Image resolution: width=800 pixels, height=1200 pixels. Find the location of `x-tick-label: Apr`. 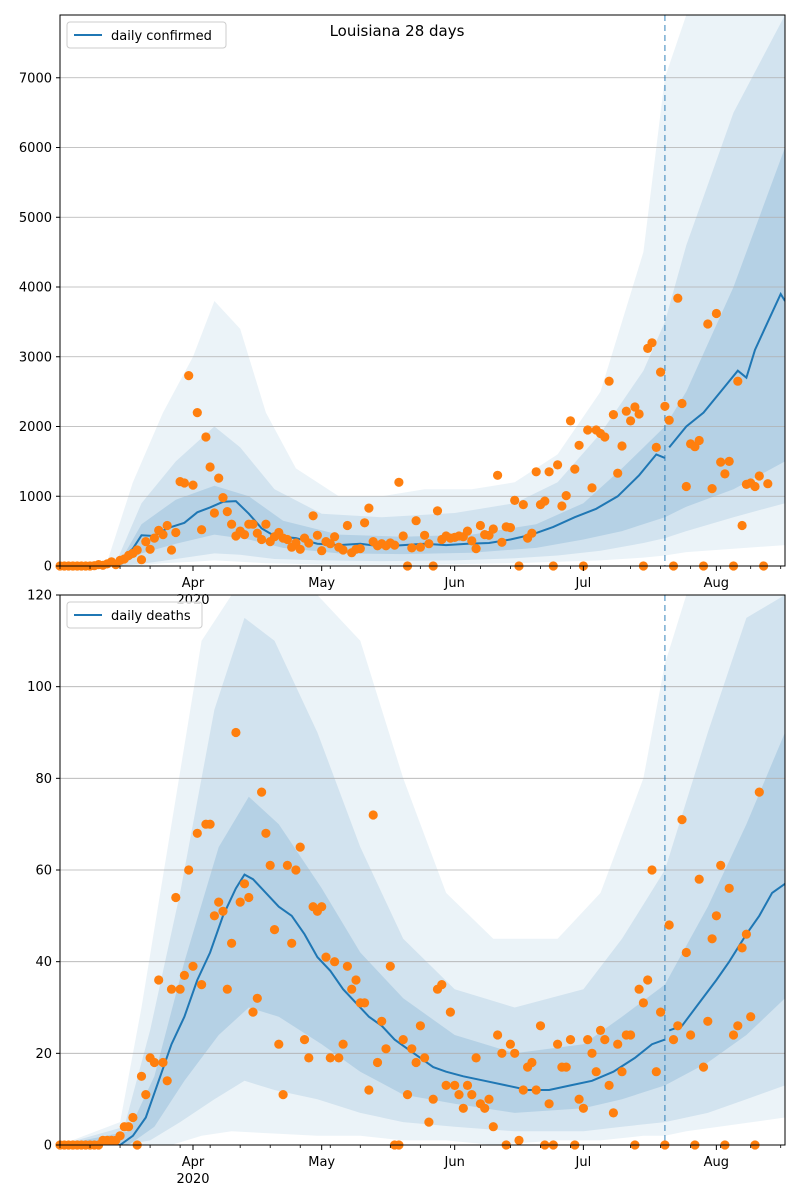

x-tick-label: Apr is located at coordinates (193, 1162).